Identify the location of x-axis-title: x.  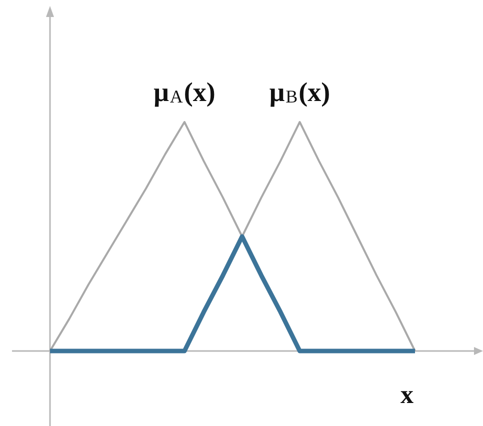
(407, 394).